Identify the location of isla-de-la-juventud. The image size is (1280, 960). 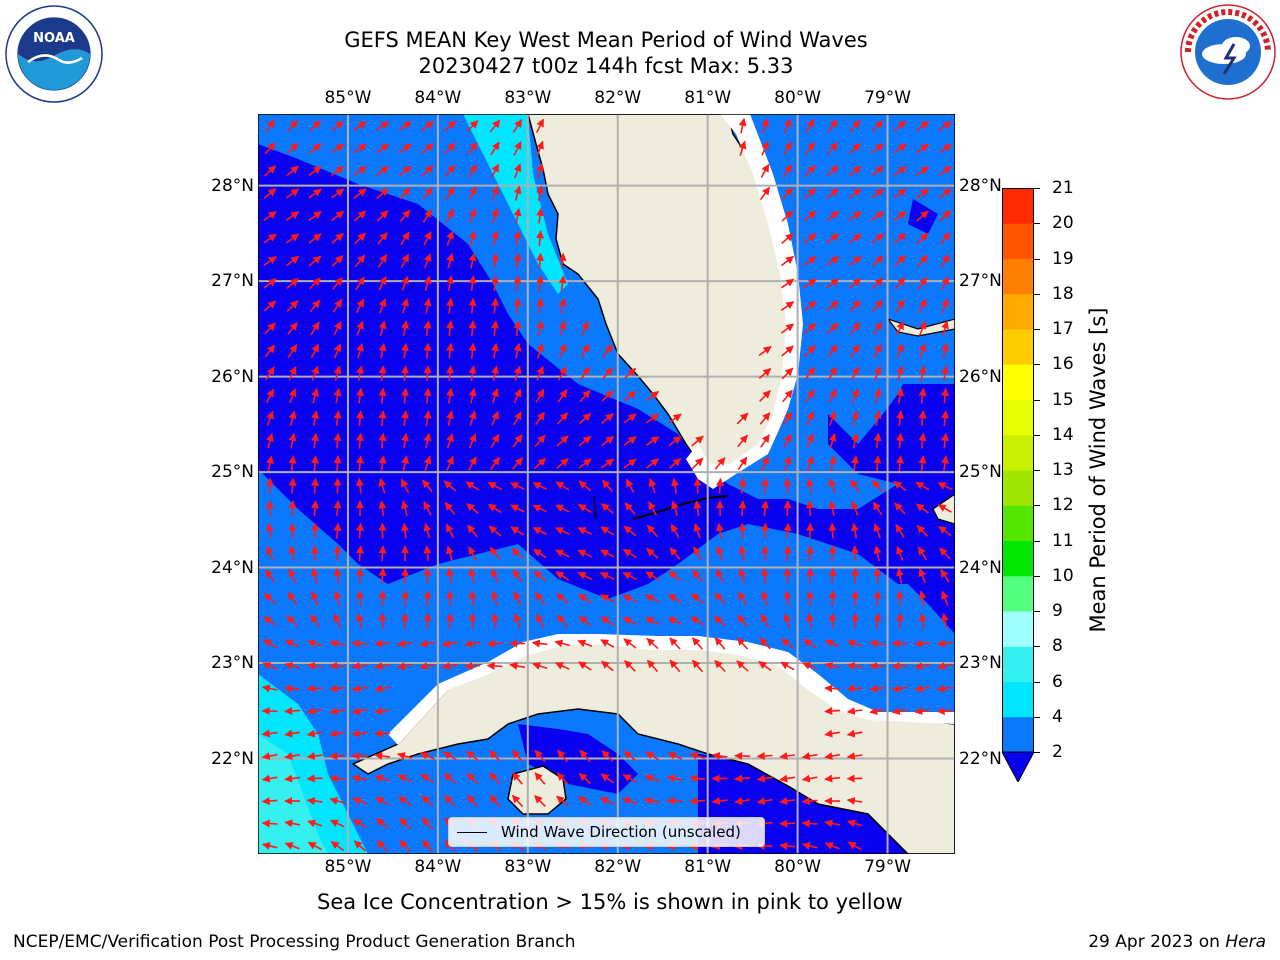
(537, 790).